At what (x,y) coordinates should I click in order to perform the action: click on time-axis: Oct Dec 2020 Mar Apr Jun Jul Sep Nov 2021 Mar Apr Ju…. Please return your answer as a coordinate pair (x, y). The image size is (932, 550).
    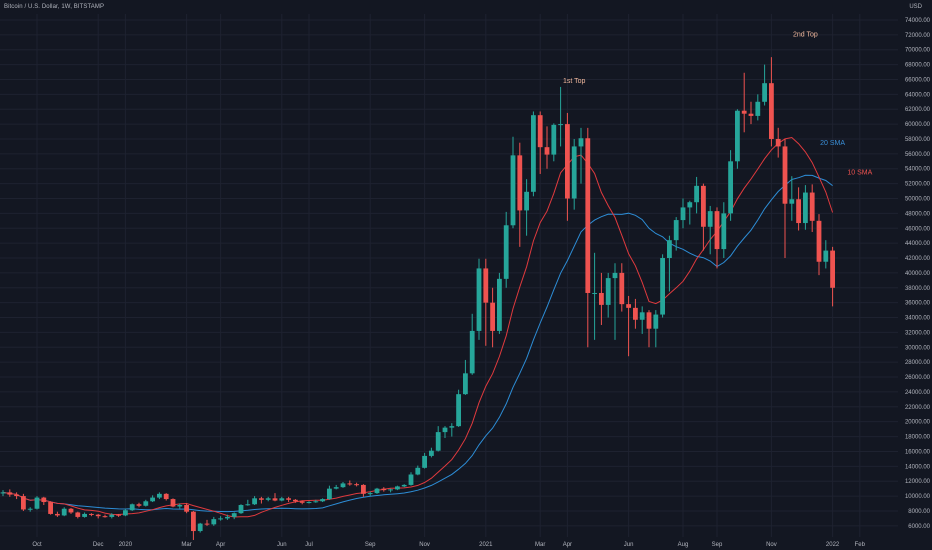
    Looking at the image, I should click on (448, 545).